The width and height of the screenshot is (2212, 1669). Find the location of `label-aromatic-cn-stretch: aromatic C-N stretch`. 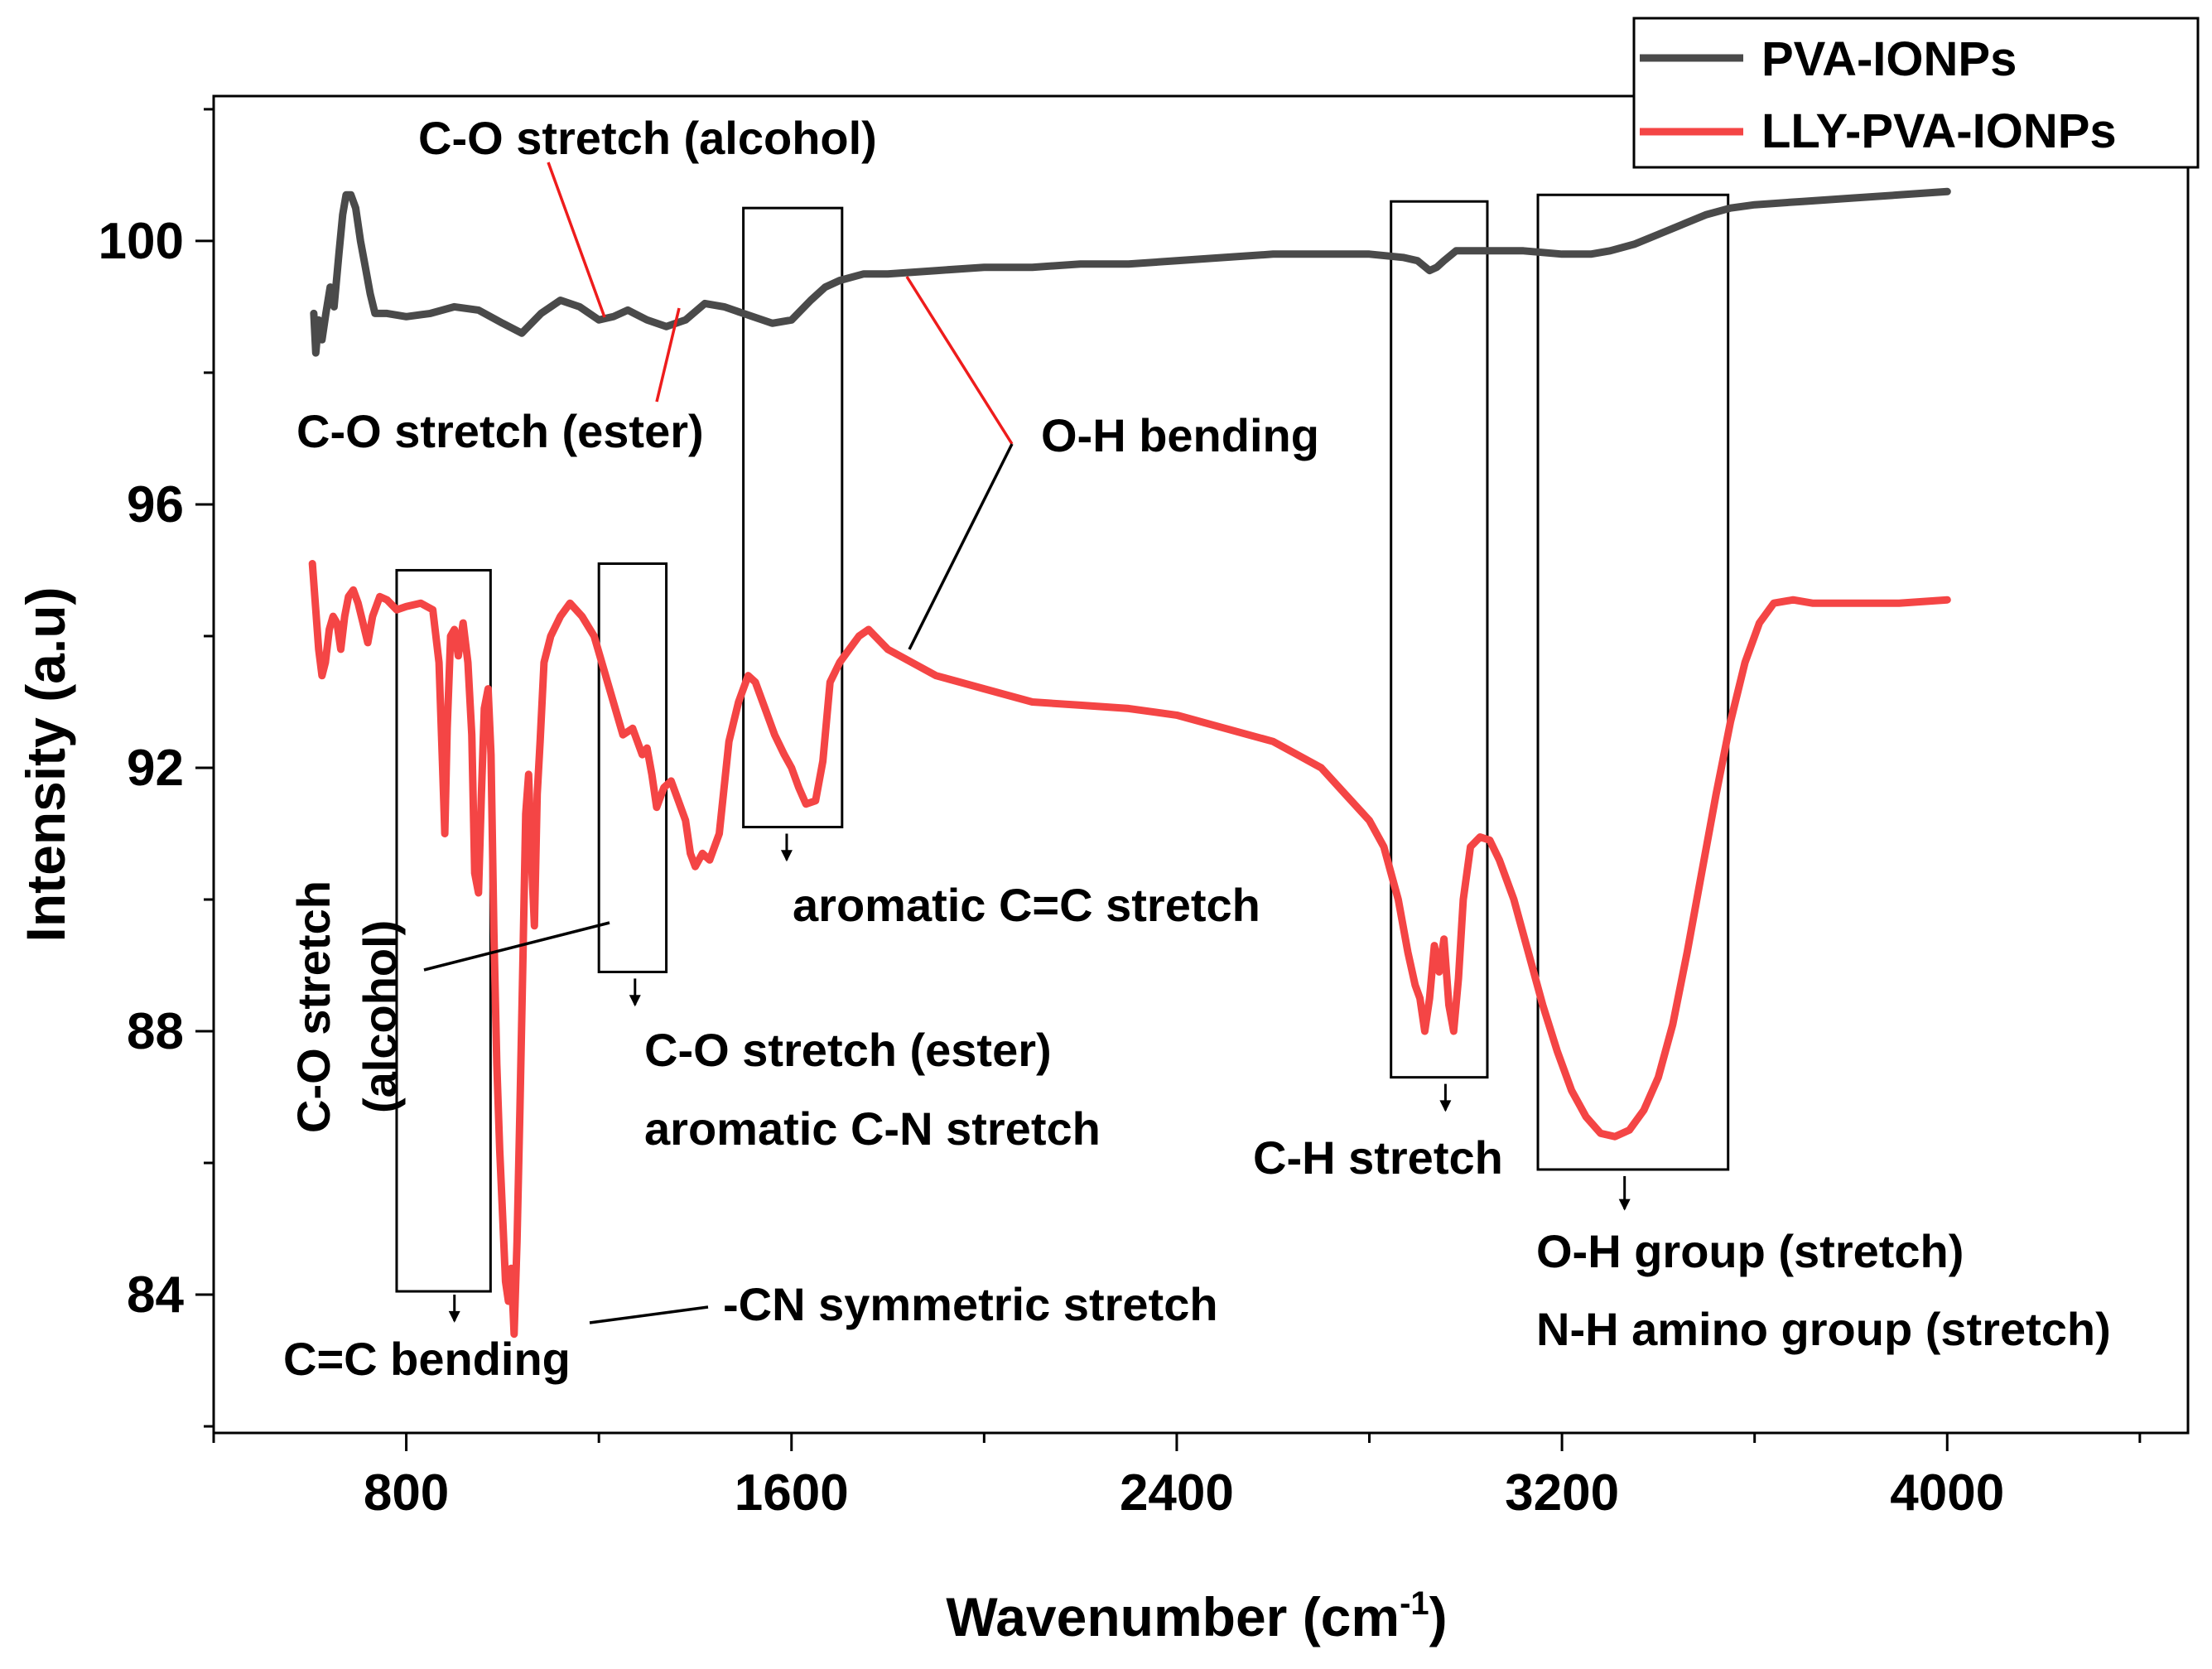

label-aromatic-cn-stretch: aromatic C-N stretch is located at coordinates (872, 1128).